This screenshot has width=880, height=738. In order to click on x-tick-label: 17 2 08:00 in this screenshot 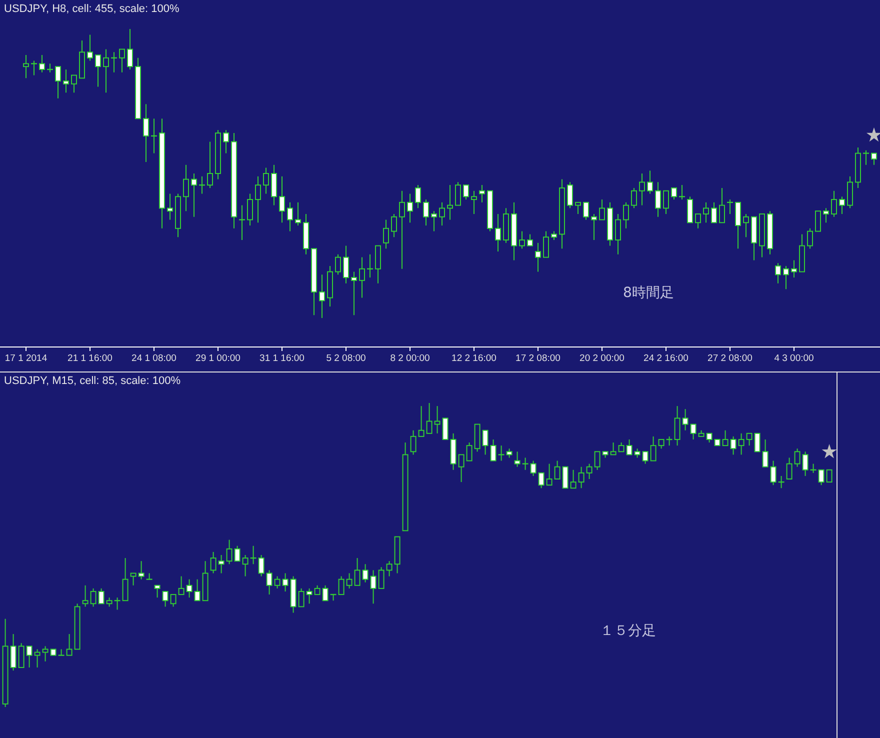, I will do `click(538, 358)`.